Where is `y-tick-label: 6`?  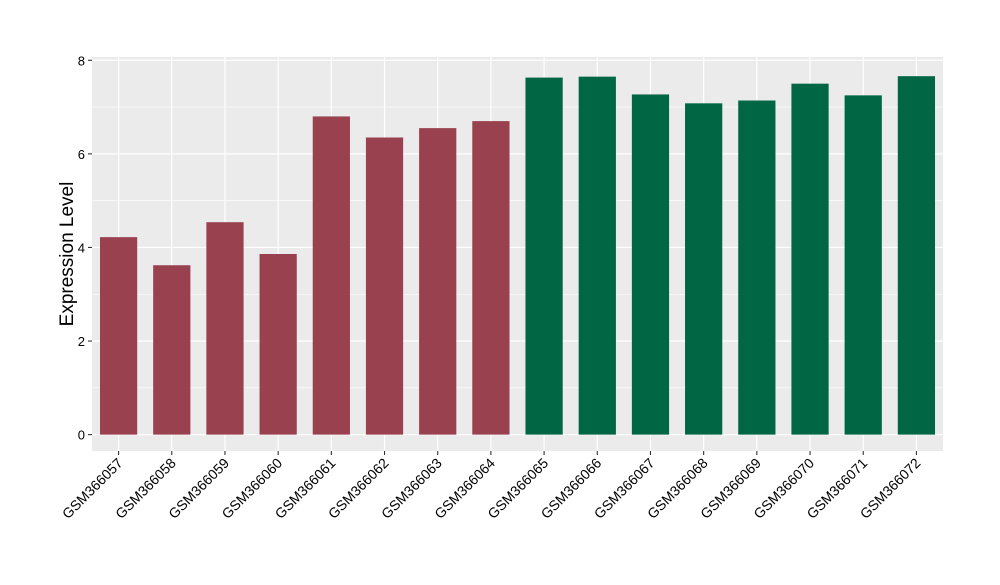
y-tick-label: 6 is located at coordinates (81, 154).